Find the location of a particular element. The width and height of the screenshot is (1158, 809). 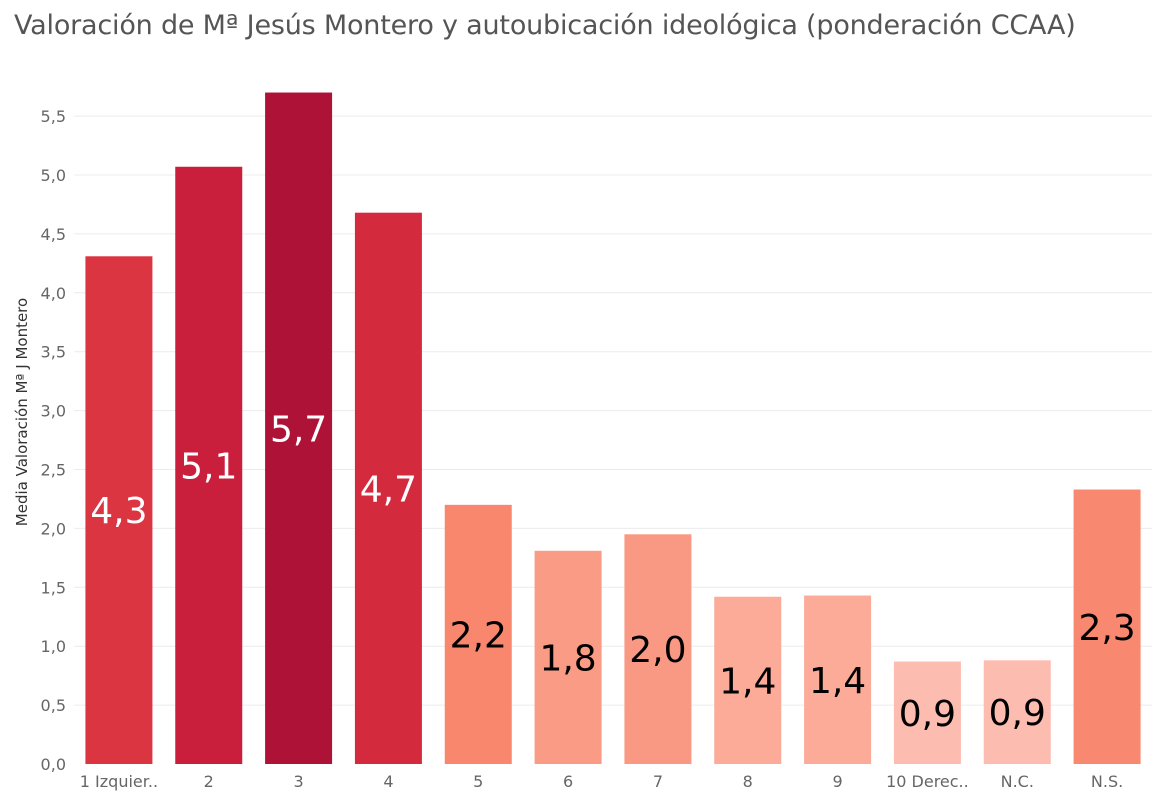

y-tick-label: 5,0 is located at coordinates (53, 175).